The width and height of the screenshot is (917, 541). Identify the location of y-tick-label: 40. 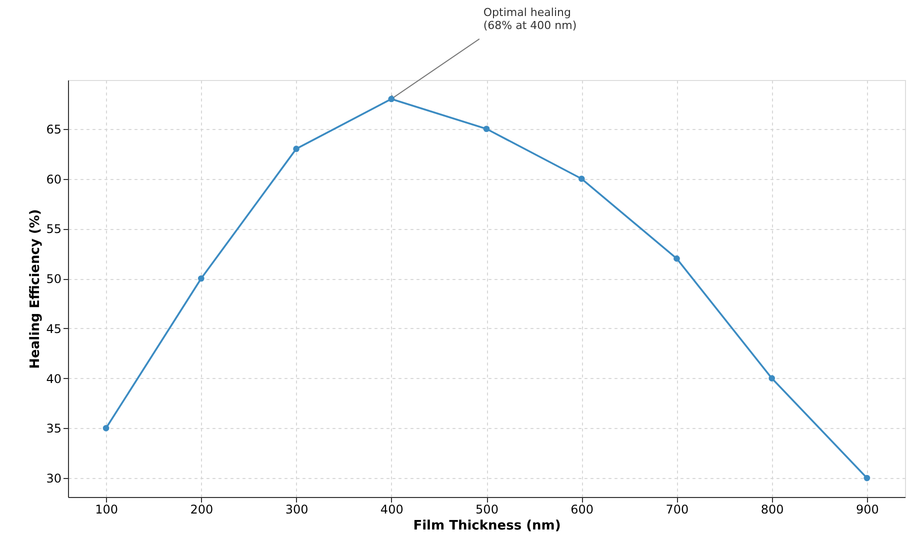
(54, 379).